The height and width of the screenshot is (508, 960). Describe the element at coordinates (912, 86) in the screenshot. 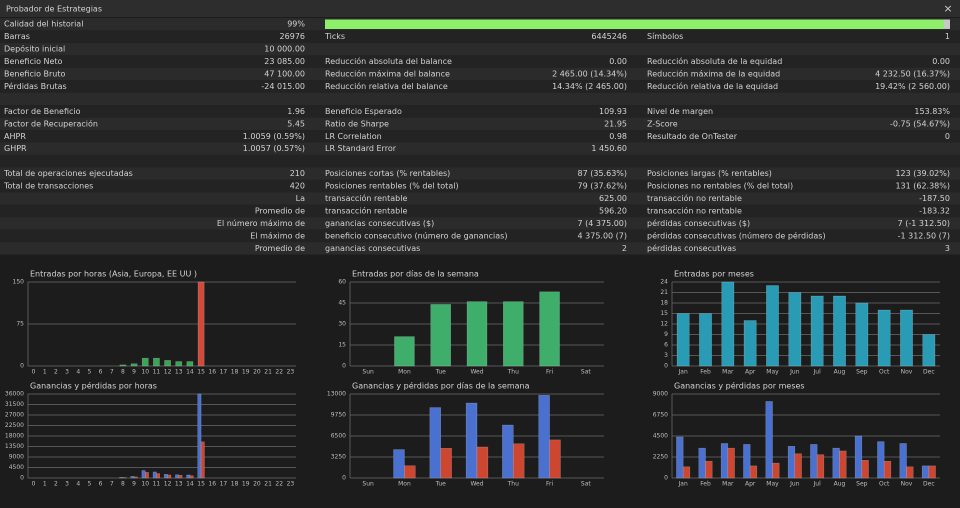

I see `row-value: 19.42% (2 560.00)` at that location.